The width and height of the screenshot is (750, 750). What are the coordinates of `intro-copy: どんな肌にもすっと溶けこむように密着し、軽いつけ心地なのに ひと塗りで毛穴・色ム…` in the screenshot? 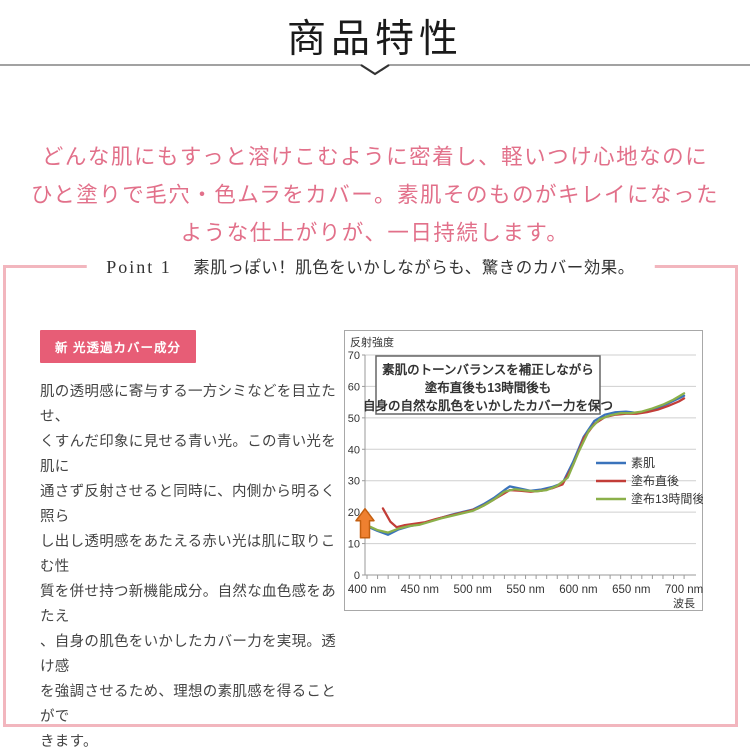 It's located at (375, 194).